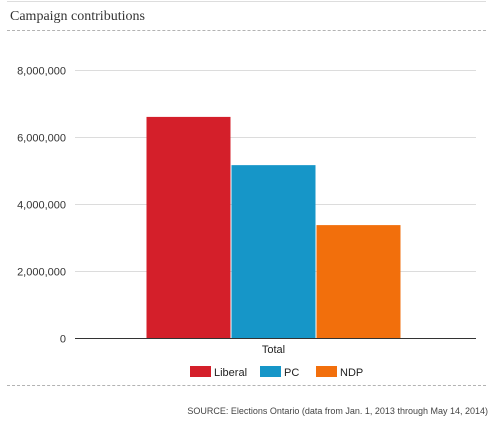 The height and width of the screenshot is (431, 500). What do you see at coordinates (63, 340) in the screenshot?
I see `y-tick-label: 0` at bounding box center [63, 340].